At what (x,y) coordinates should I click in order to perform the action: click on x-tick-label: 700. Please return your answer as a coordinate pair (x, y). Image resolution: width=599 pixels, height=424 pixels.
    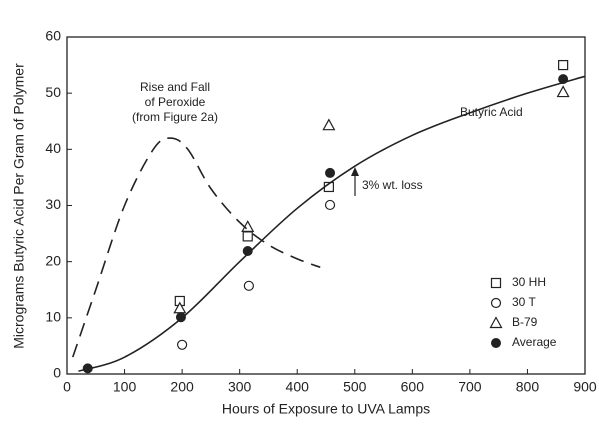
    Looking at the image, I should click on (470, 387).